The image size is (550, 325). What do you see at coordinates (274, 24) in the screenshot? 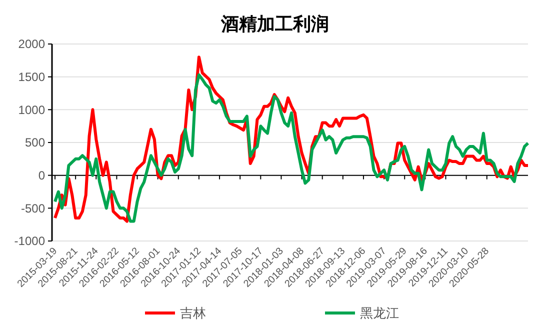
I see `chart-title: 酒精加工利润` at bounding box center [274, 24].